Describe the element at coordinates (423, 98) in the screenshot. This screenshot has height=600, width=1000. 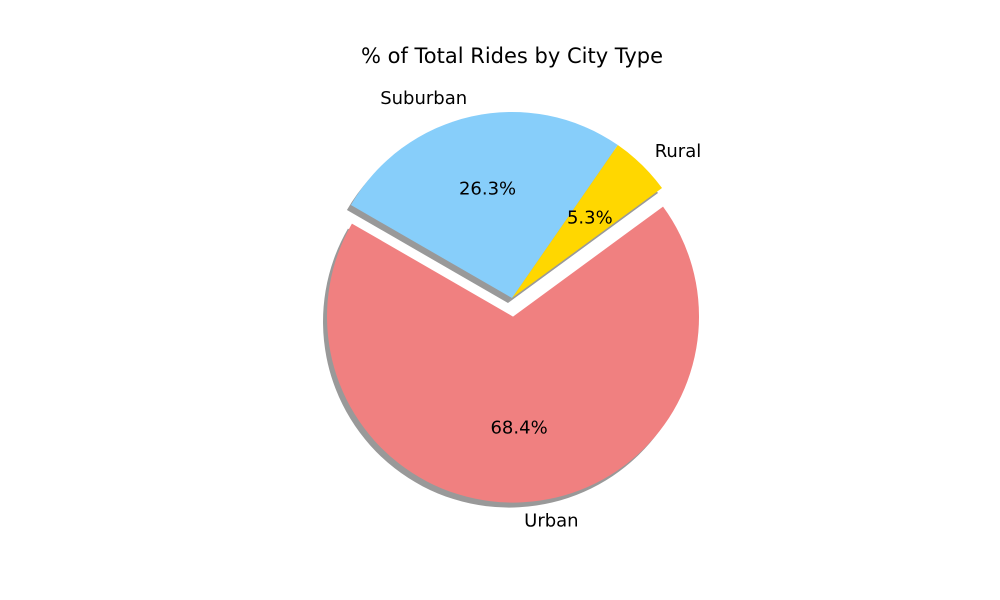
I see `slice-label-suburban: Suburban` at that location.